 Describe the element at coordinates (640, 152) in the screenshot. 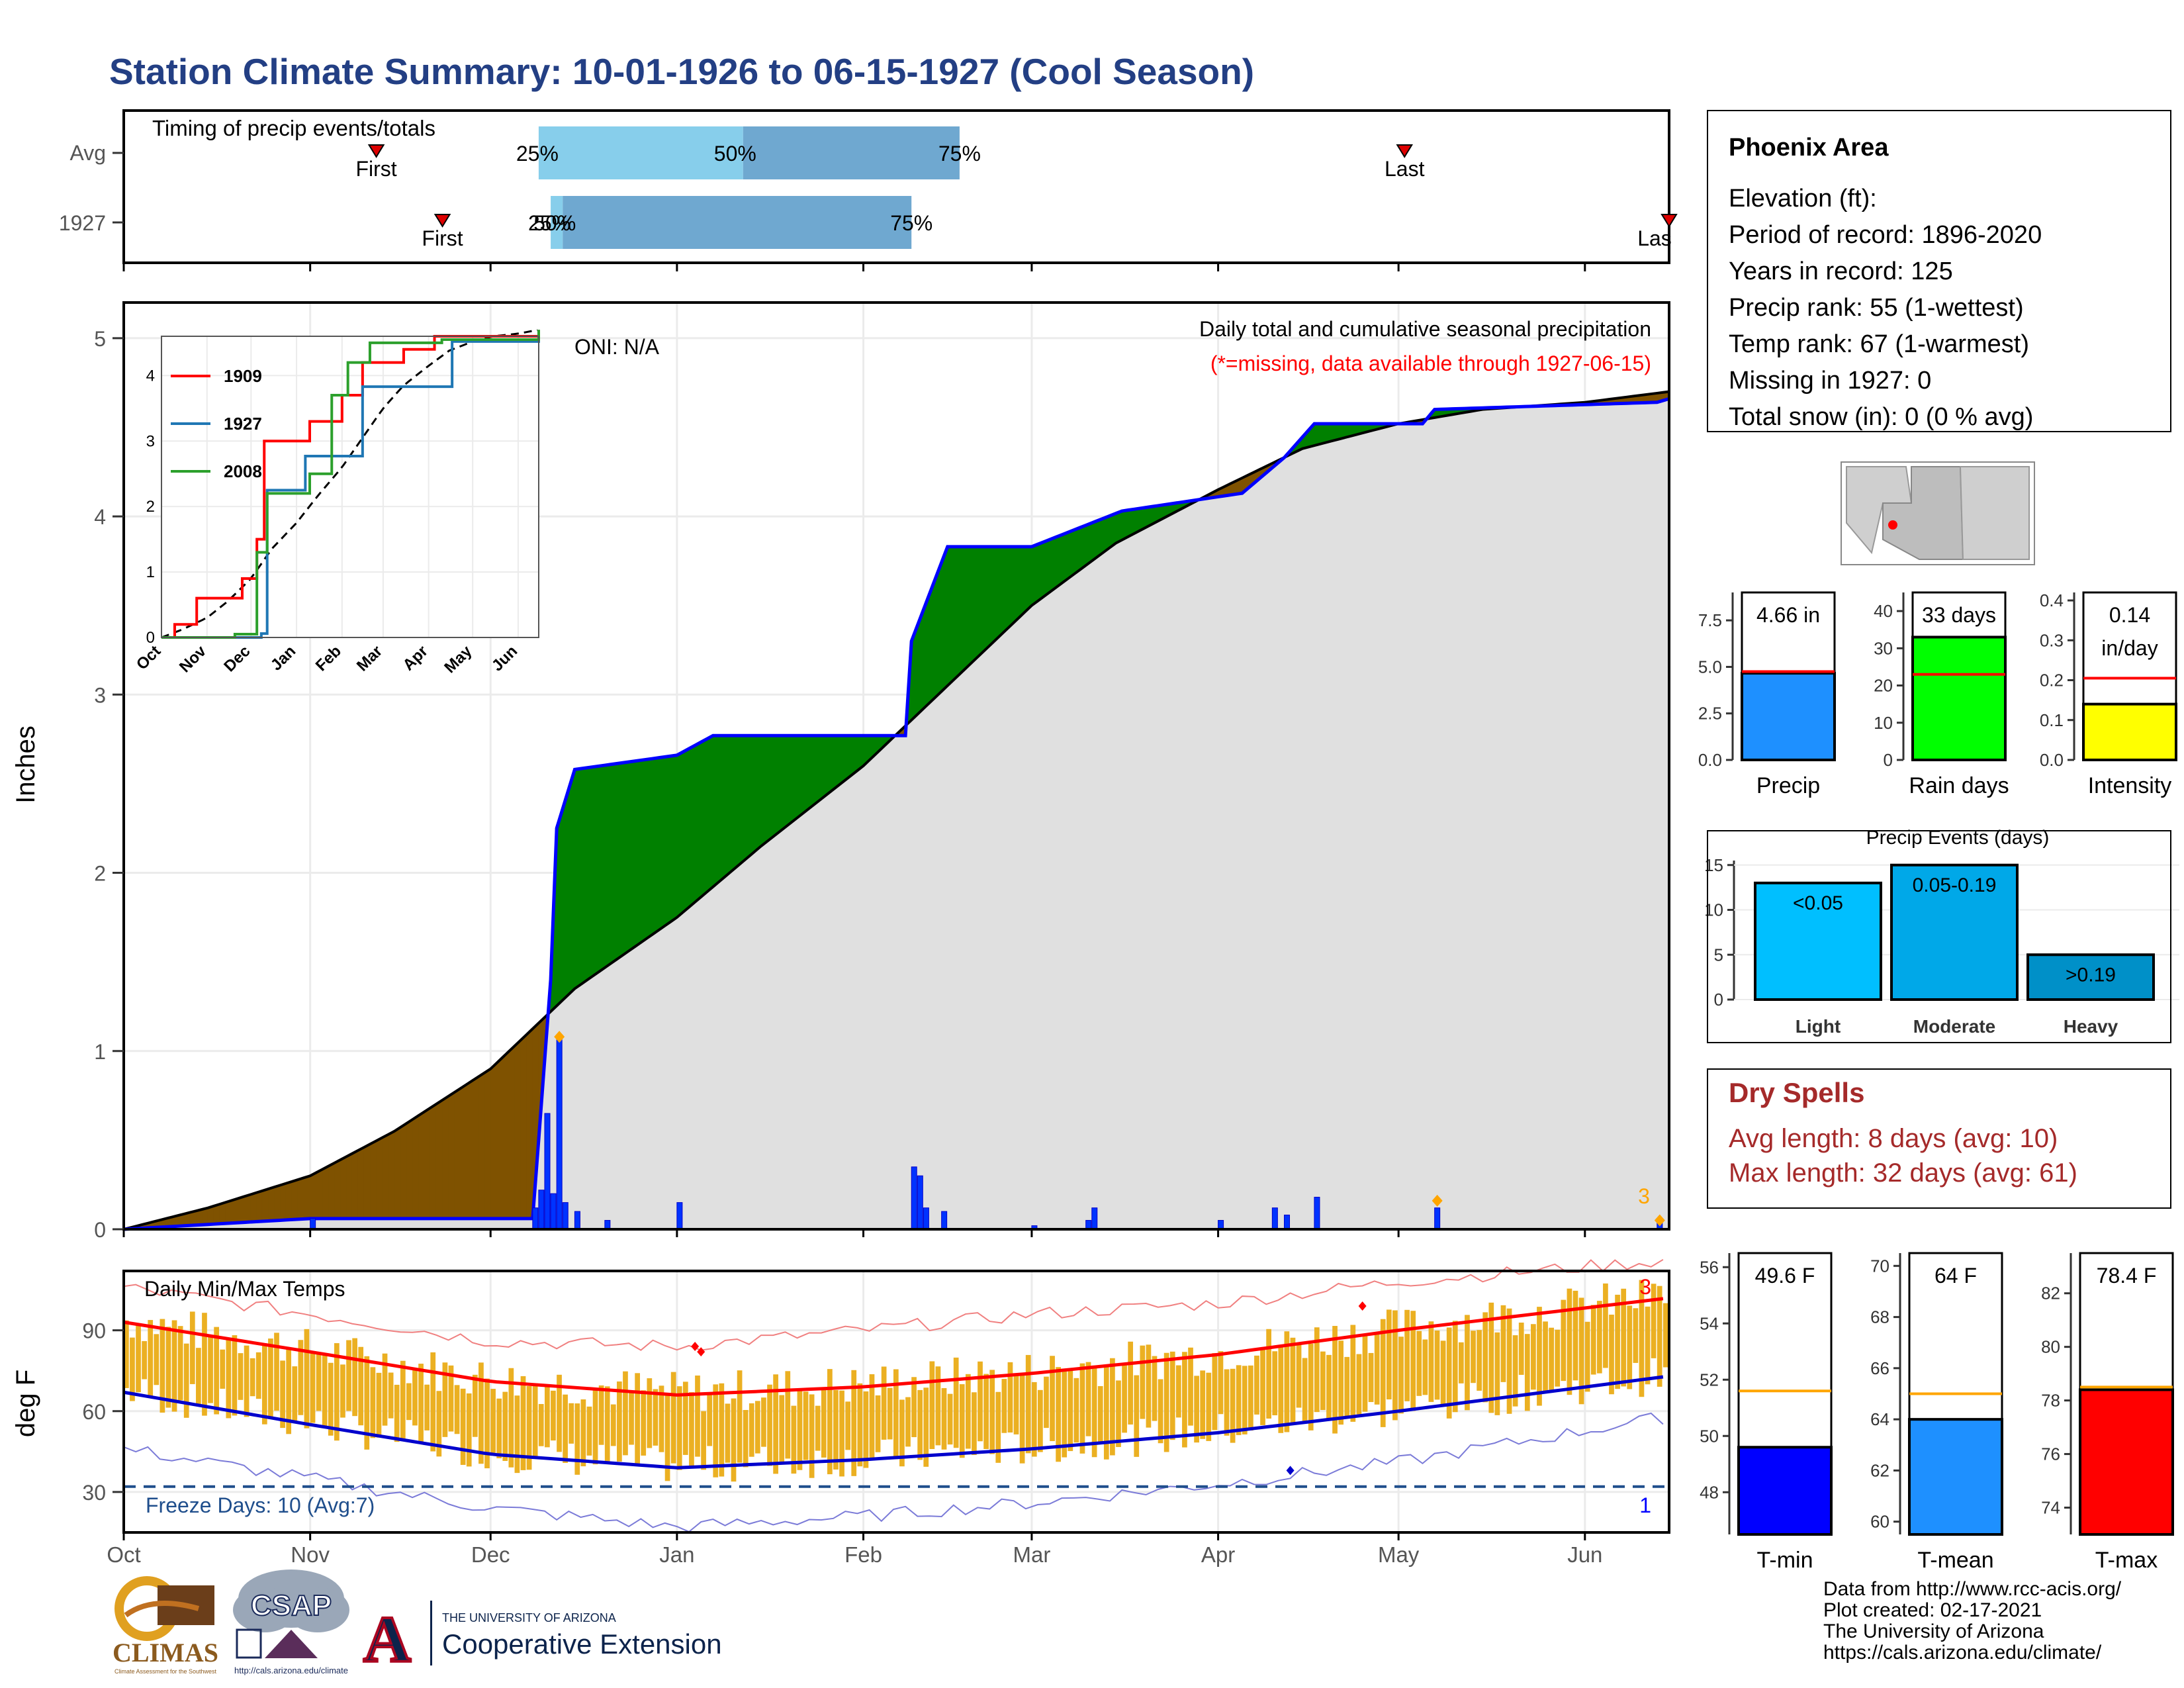

I see `timing-box-lower` at that location.